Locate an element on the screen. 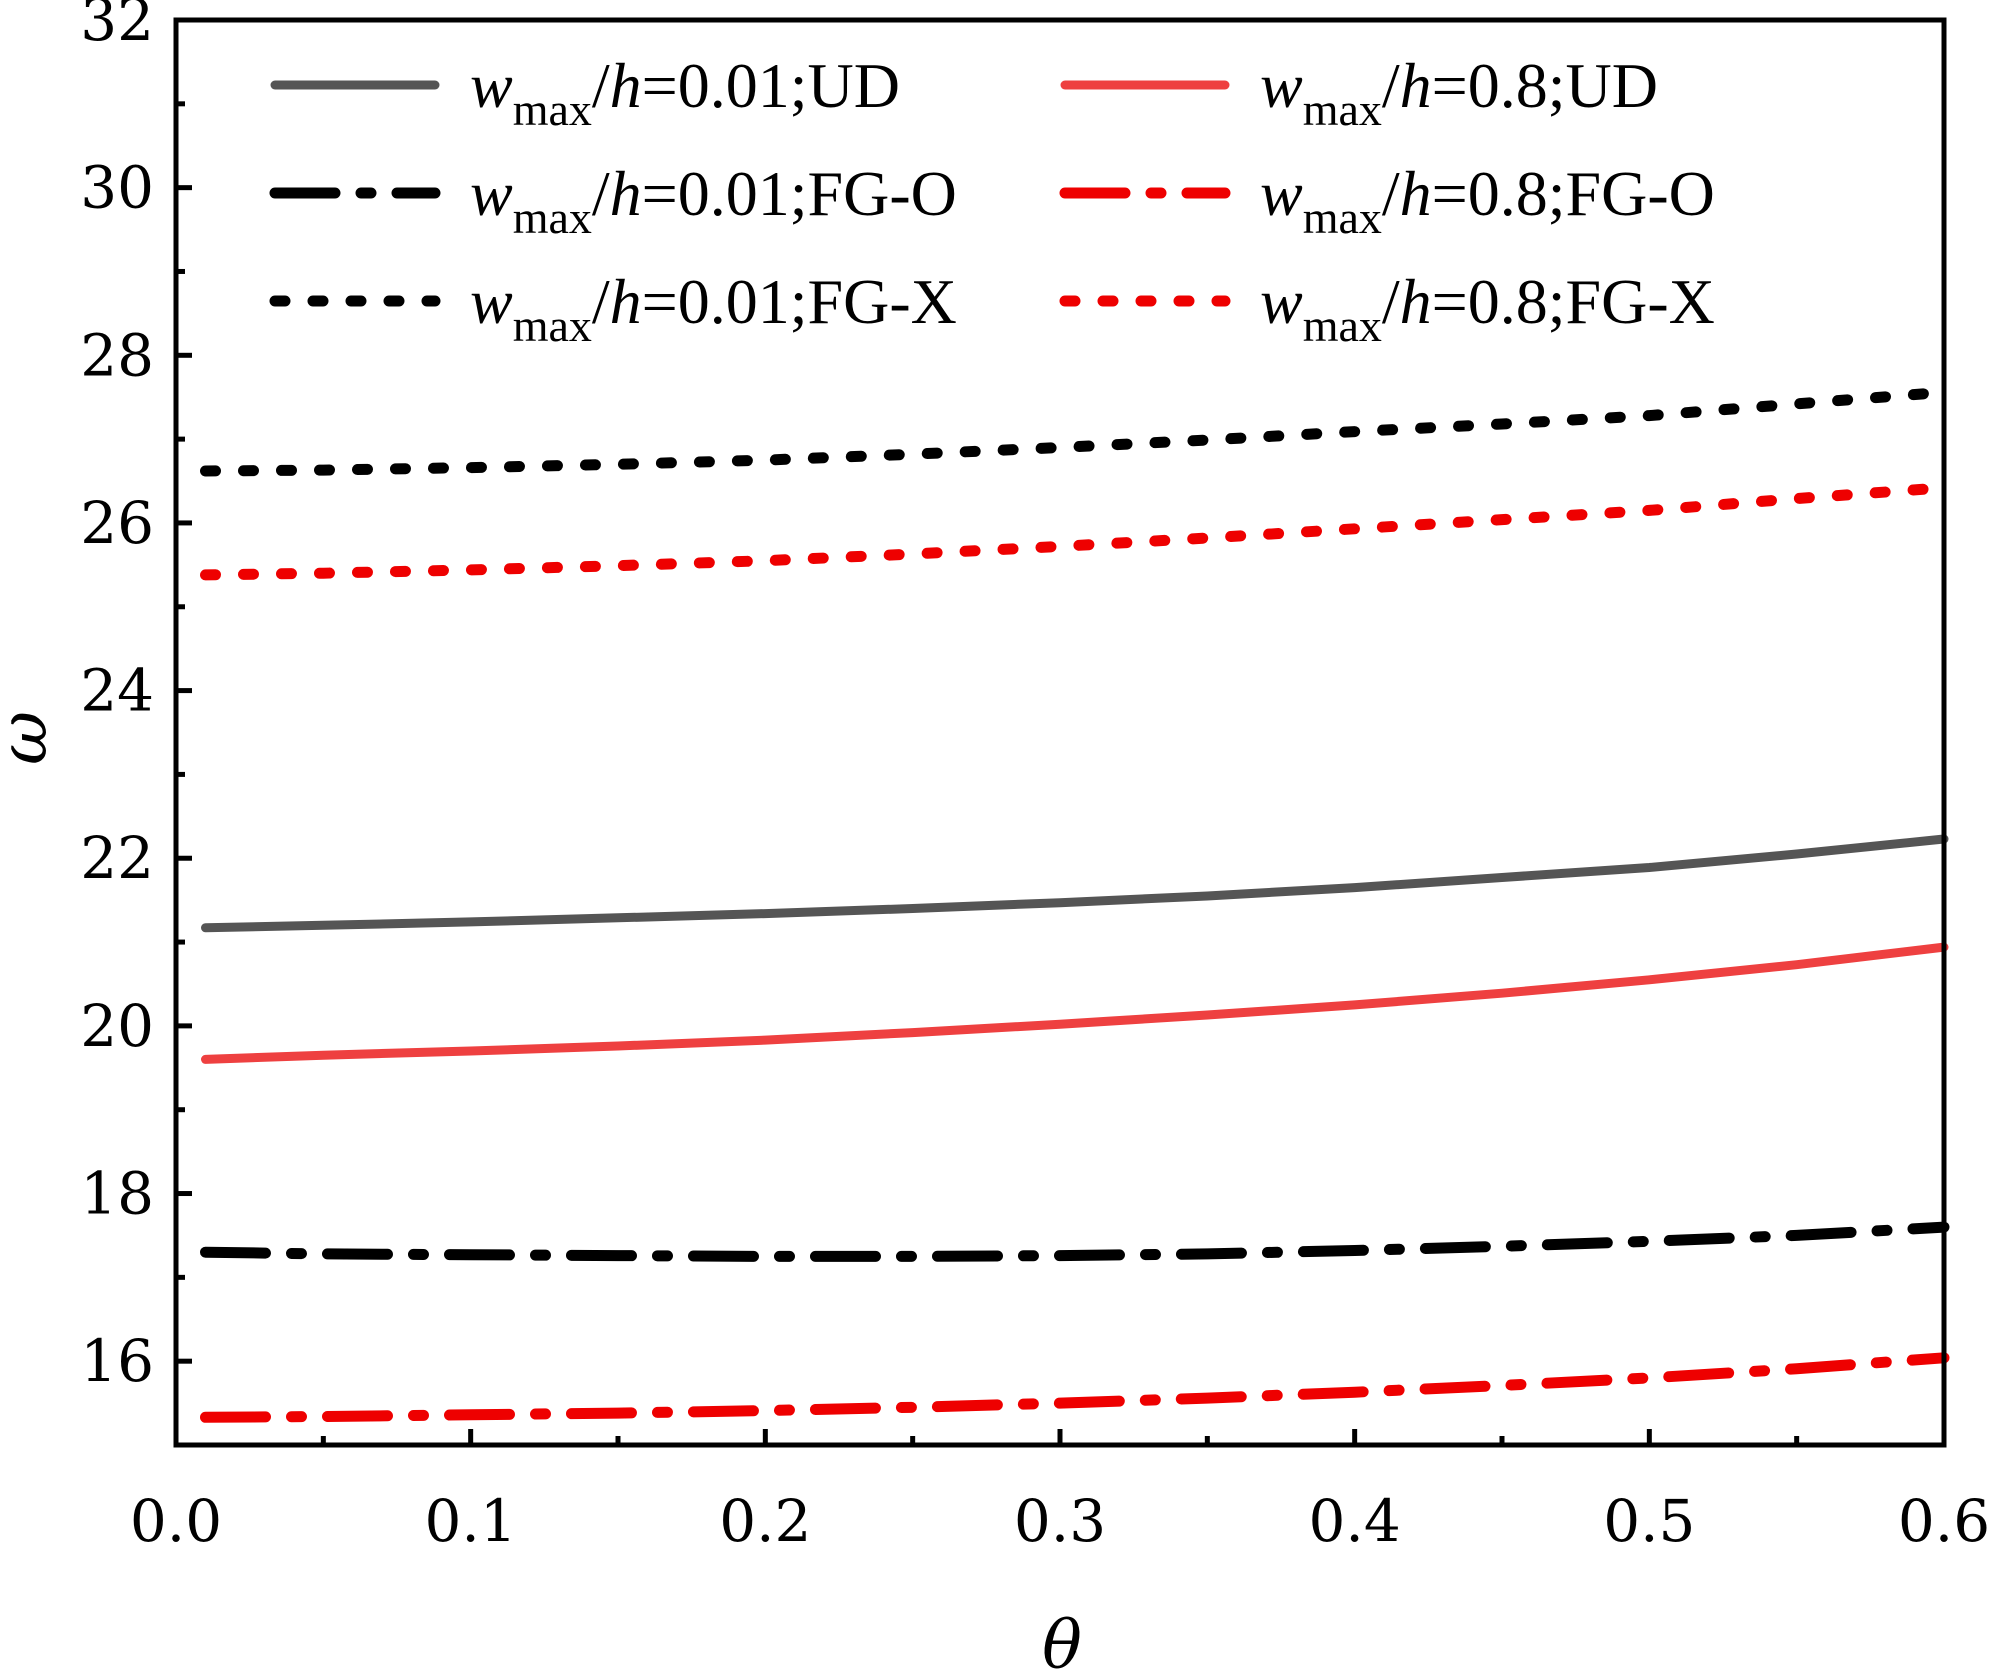 Image resolution: width=2000 pixels, height=1679 pixels. x-tick-label: 0.0 is located at coordinates (176, 1521).